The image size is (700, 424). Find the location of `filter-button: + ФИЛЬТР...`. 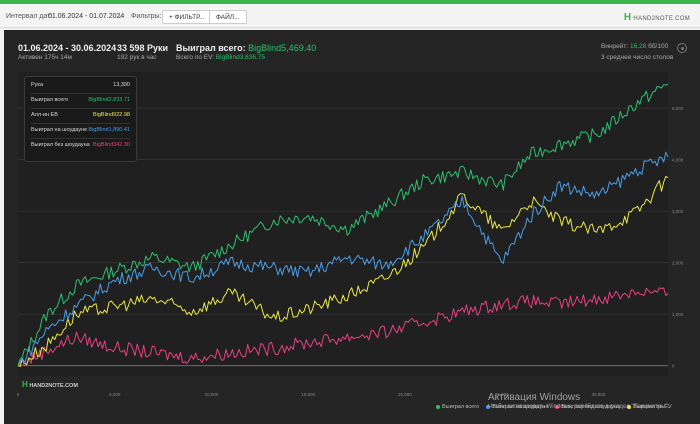

filter-button: + ФИЛЬТР... is located at coordinates (187, 17).